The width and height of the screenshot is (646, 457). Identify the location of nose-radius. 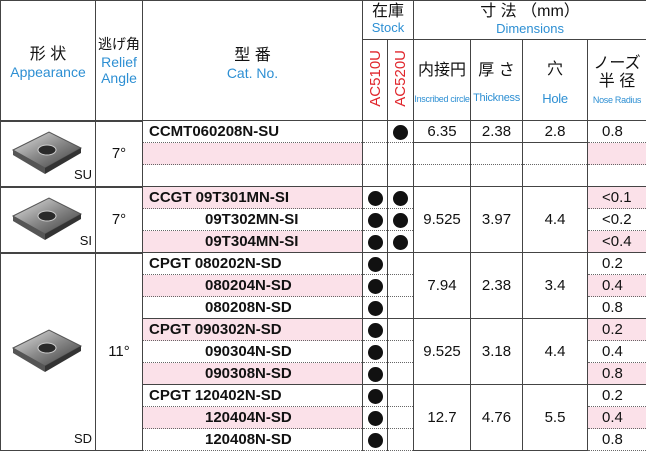
(616, 153).